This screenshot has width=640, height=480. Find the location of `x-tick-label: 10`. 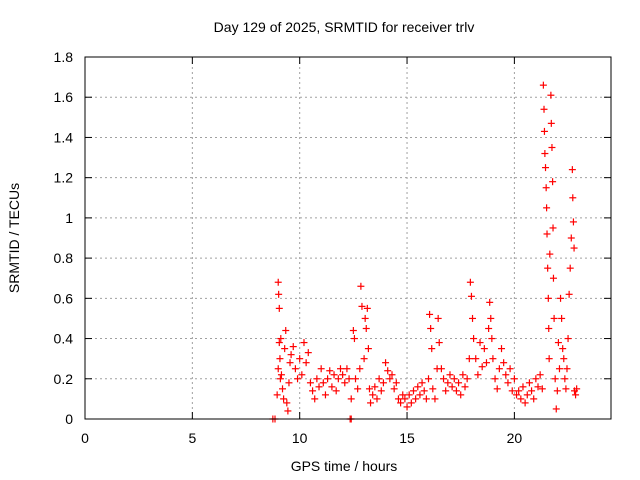

x-tick-label: 10 is located at coordinates (300, 438).